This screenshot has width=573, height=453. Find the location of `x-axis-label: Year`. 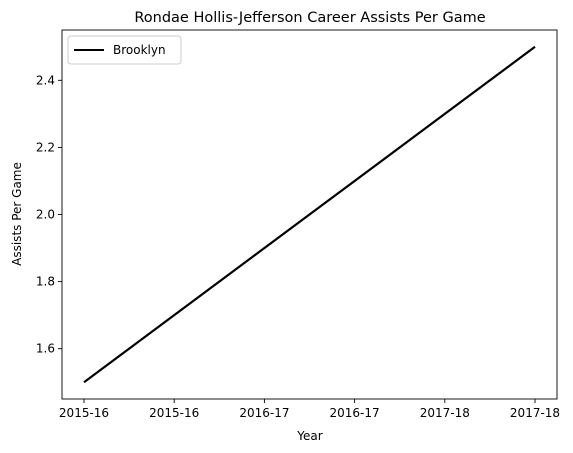

x-axis-label: Year is located at coordinates (309, 436).